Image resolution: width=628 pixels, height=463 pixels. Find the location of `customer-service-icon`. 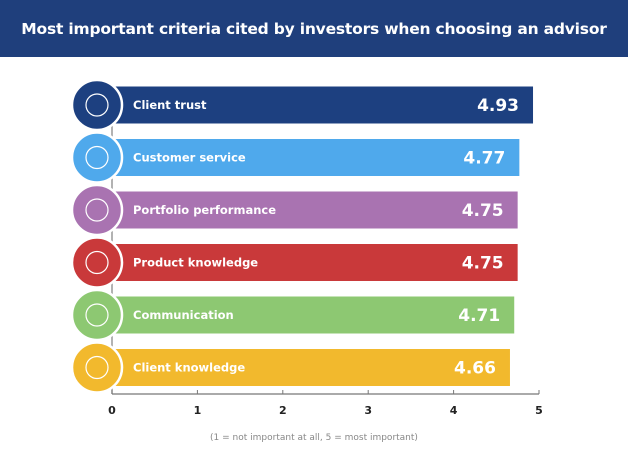

customer-service-icon is located at coordinates (97, 157).